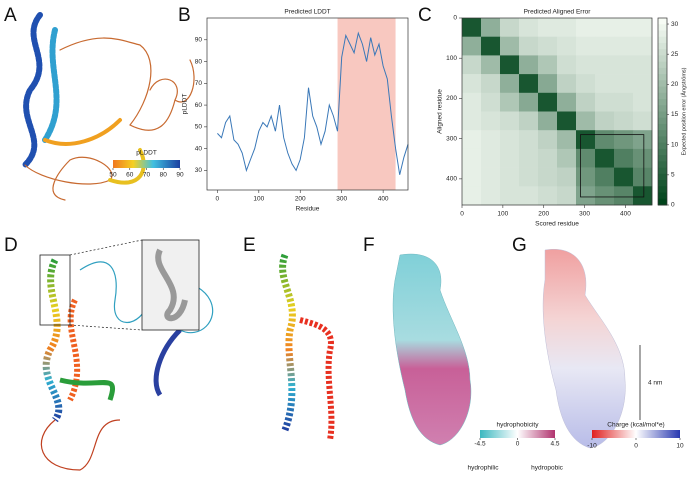  What do you see at coordinates (543, 214) in the screenshot?
I see `x-tick-label: 200` at bounding box center [543, 214].